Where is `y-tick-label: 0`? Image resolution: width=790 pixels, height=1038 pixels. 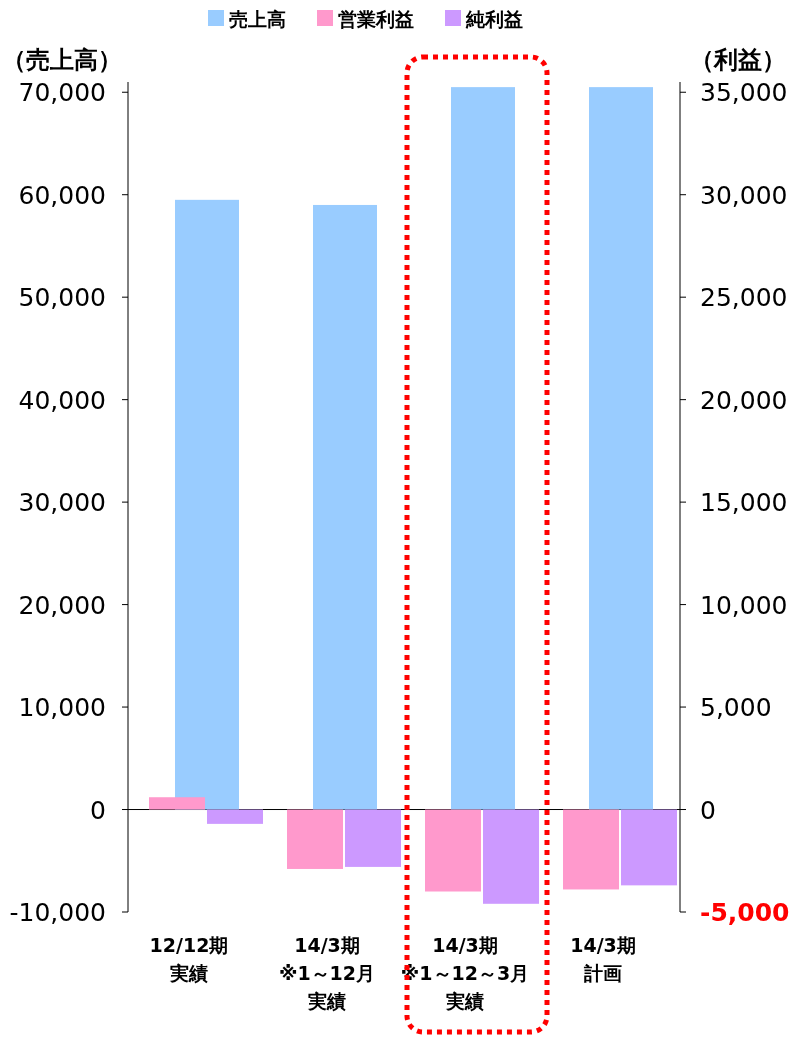
y-tick-label: 0 is located at coordinates (98, 810).